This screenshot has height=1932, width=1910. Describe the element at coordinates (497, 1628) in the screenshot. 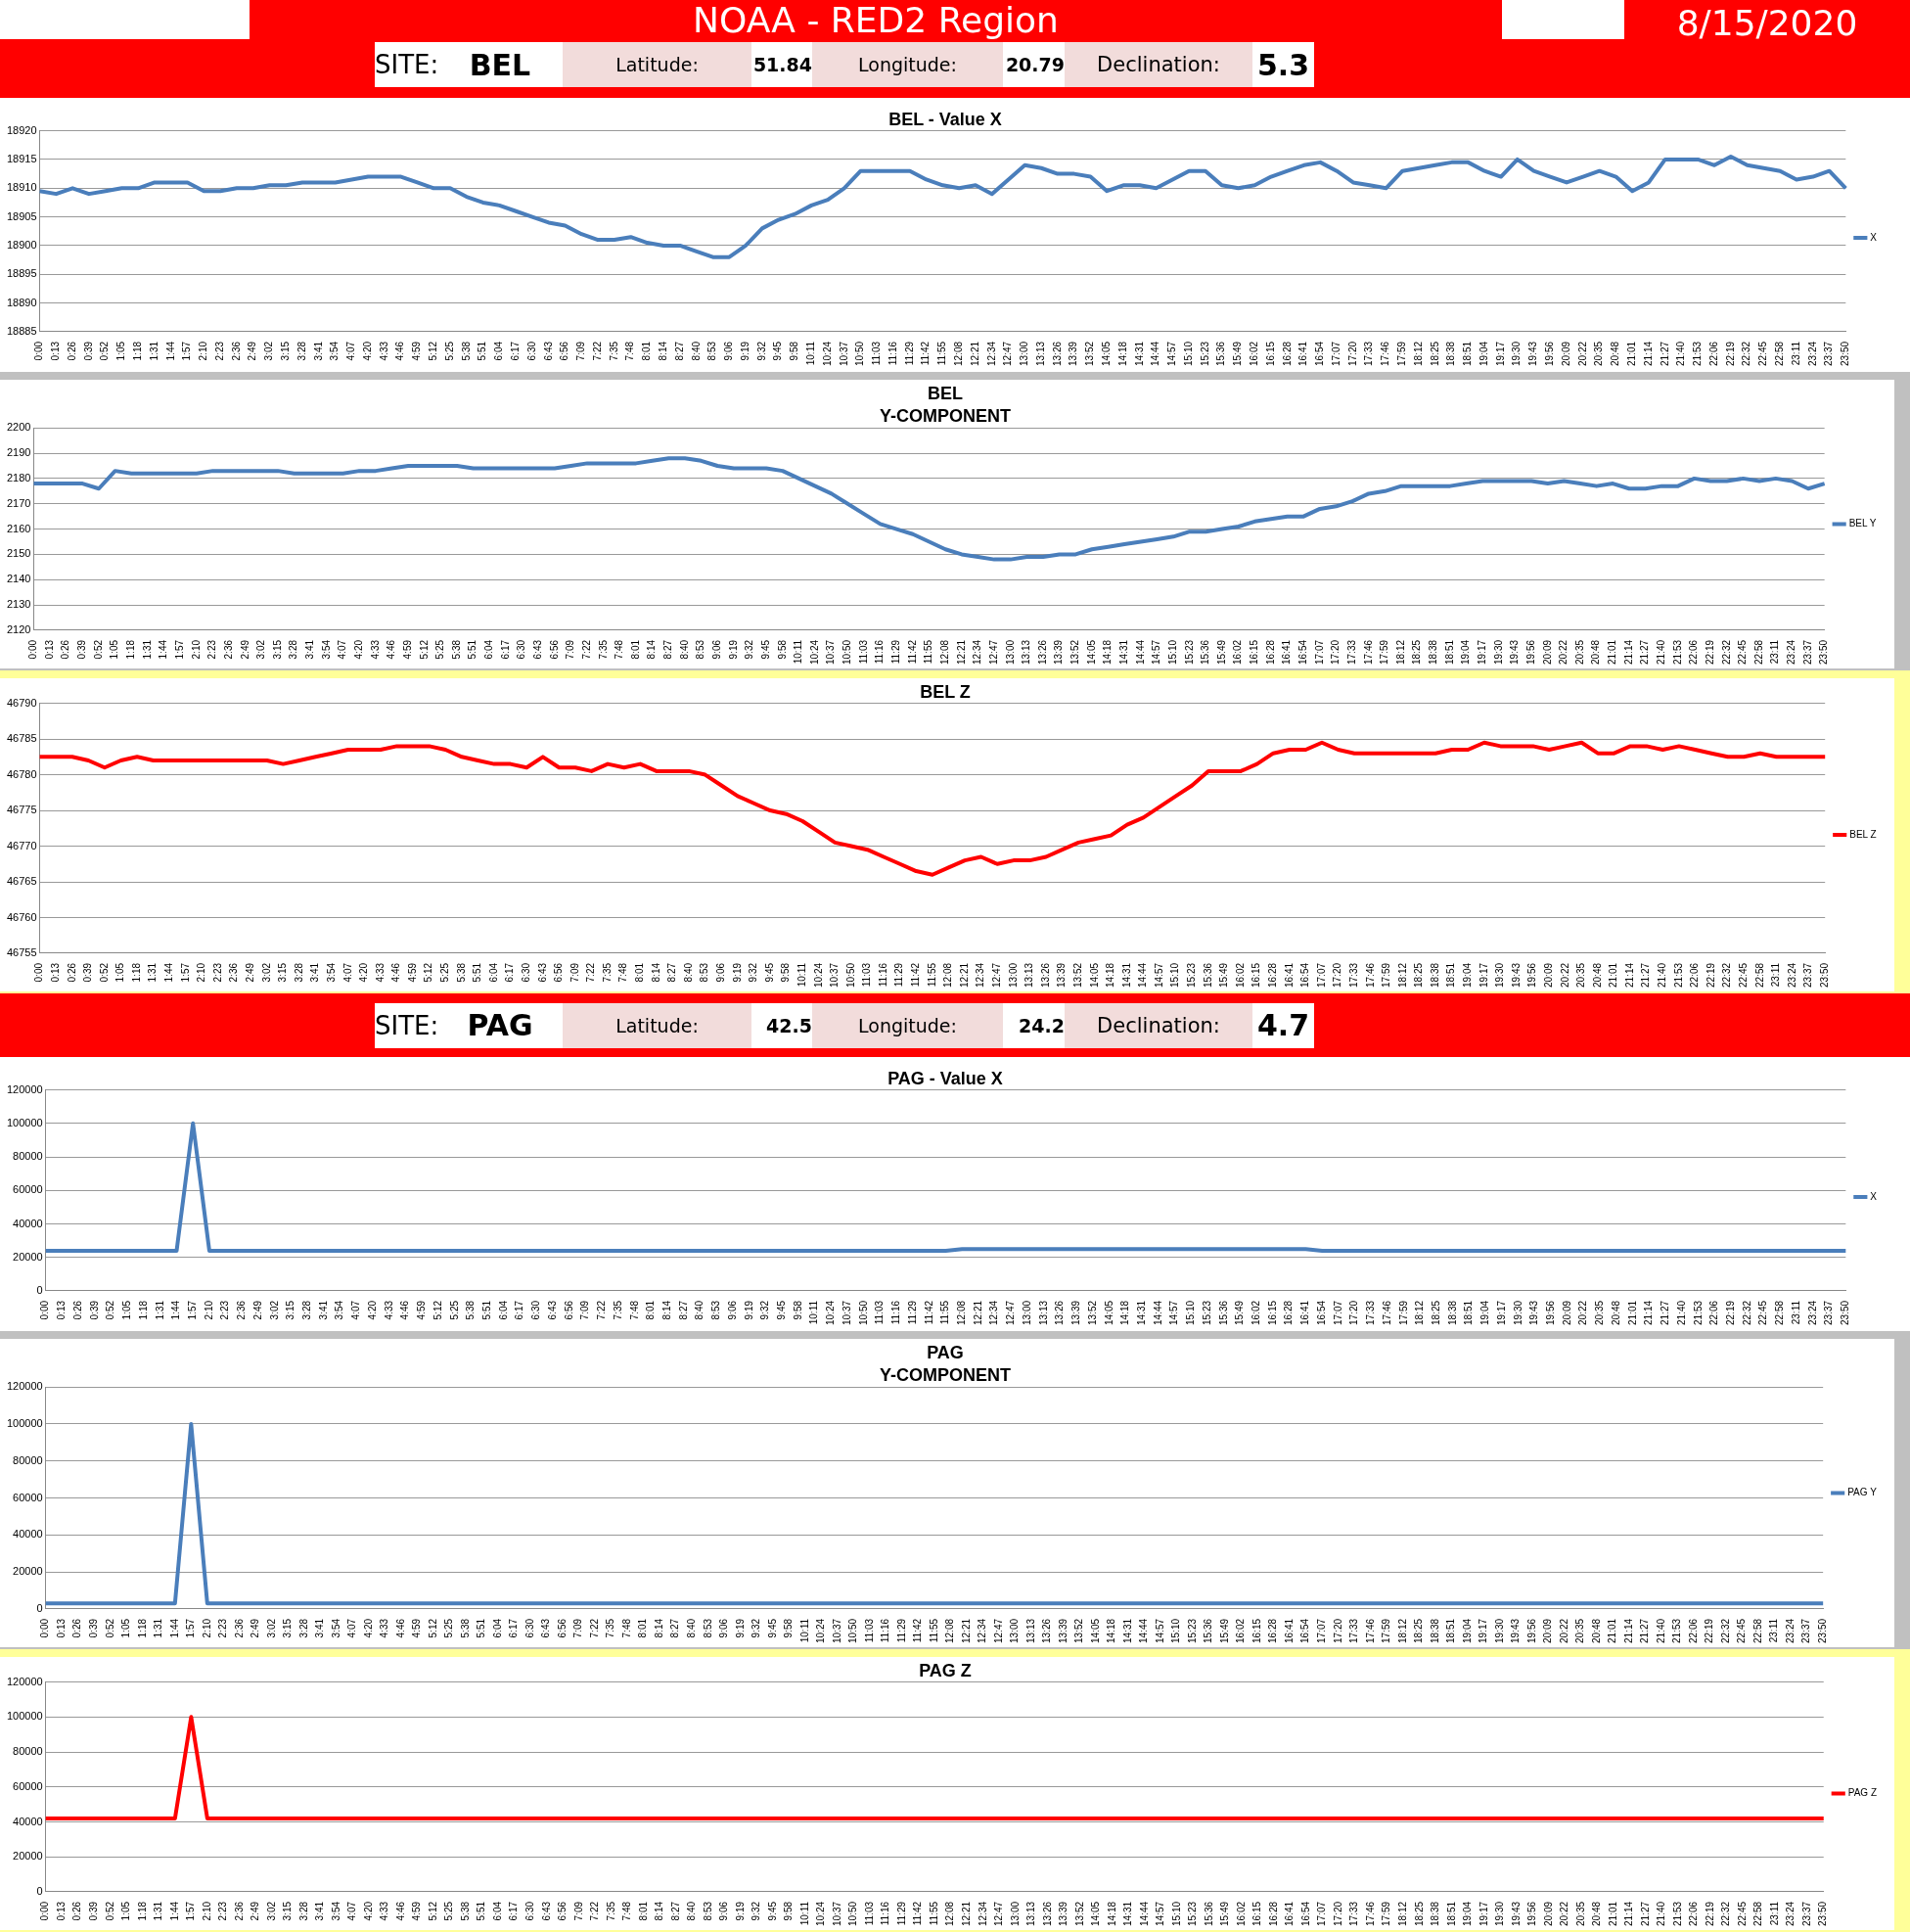

I see `x-tick-label: 6:04` at that location.